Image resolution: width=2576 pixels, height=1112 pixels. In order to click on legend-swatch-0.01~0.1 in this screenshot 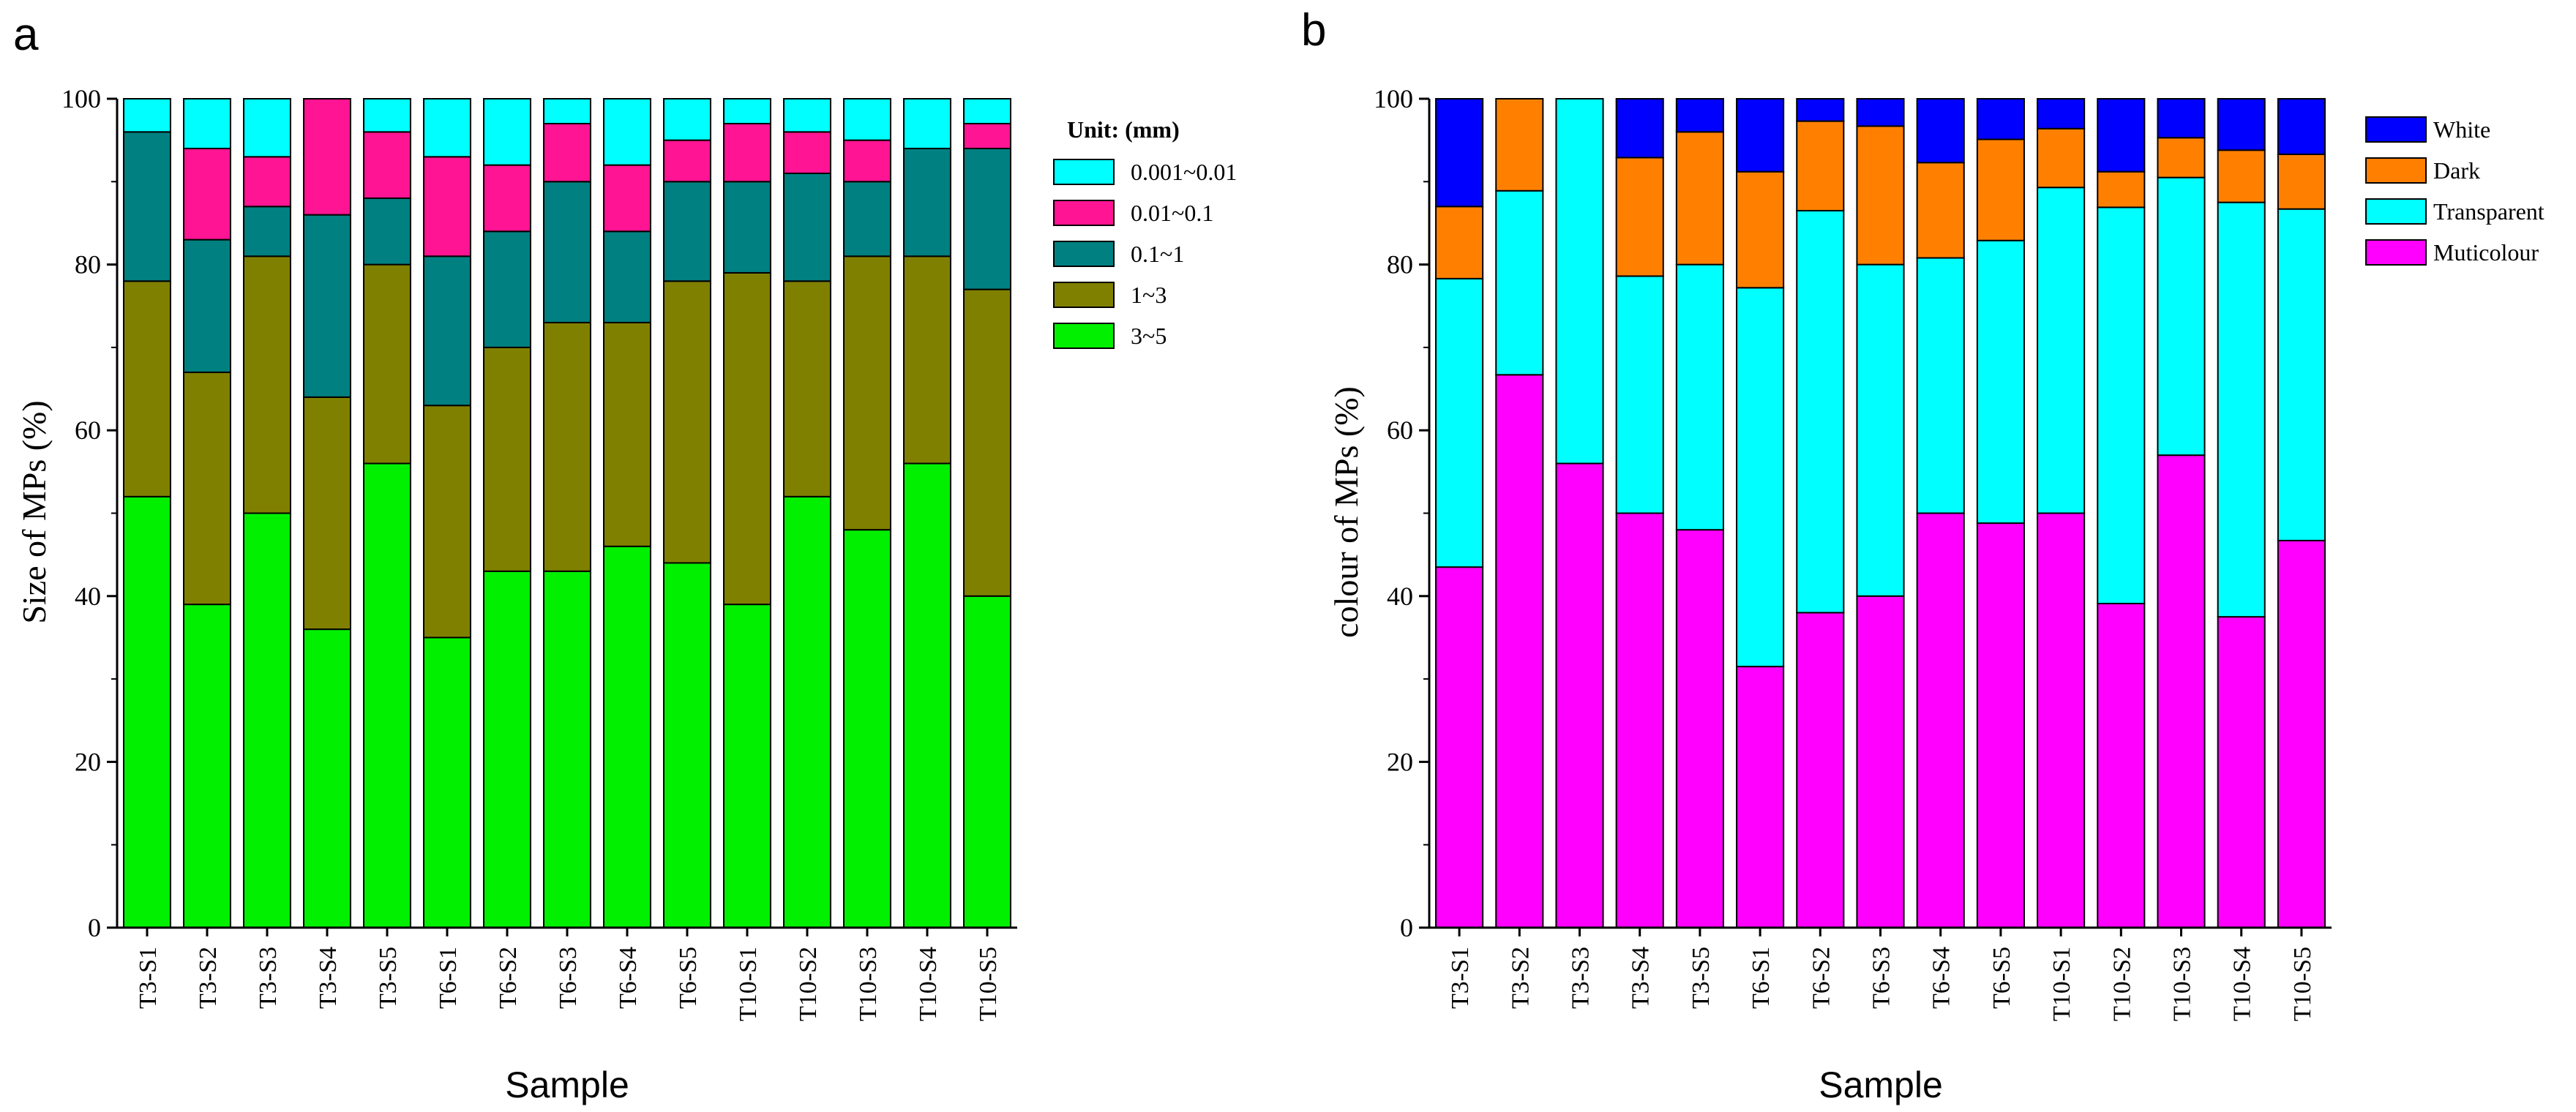, I will do `click(1084, 213)`.